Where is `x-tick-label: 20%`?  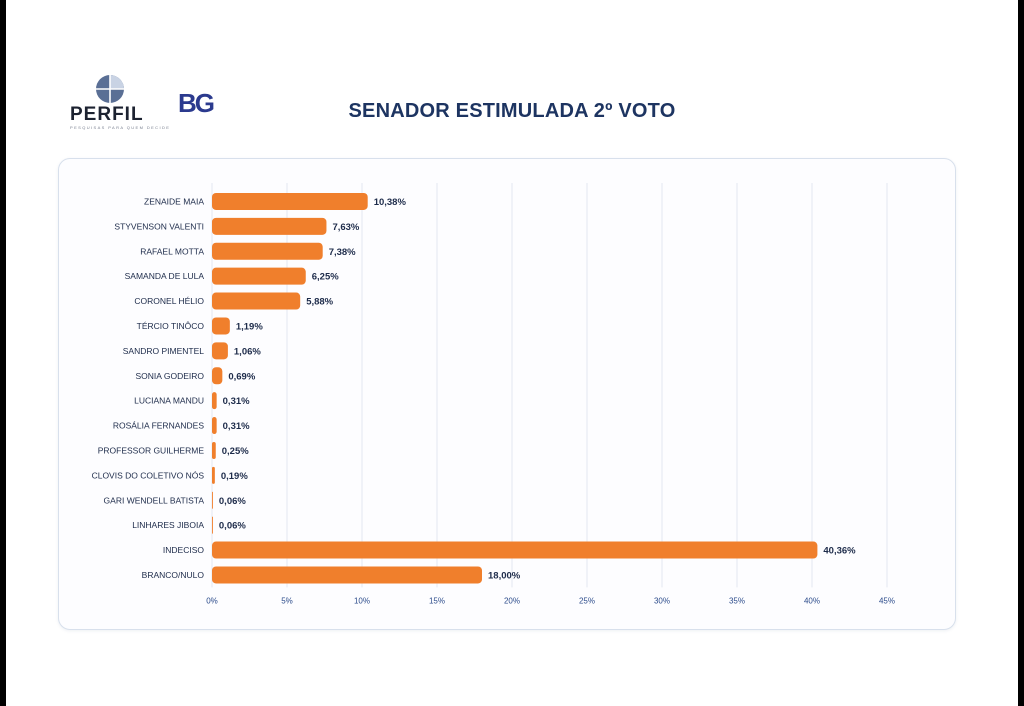 x-tick-label: 20% is located at coordinates (512, 600).